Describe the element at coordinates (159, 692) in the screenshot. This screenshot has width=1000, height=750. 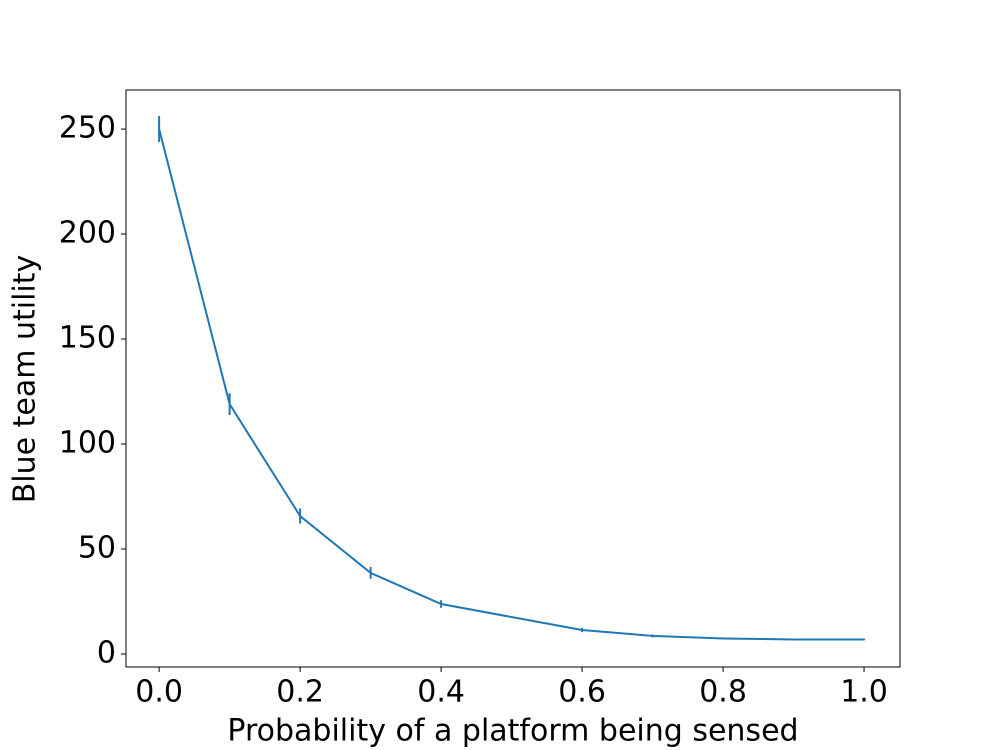
I see `x-tick-label: 0.0` at that location.